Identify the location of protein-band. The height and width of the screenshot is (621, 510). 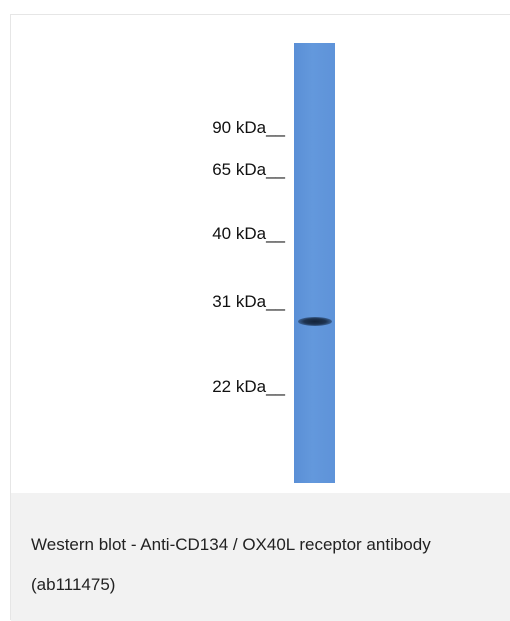
(315, 321).